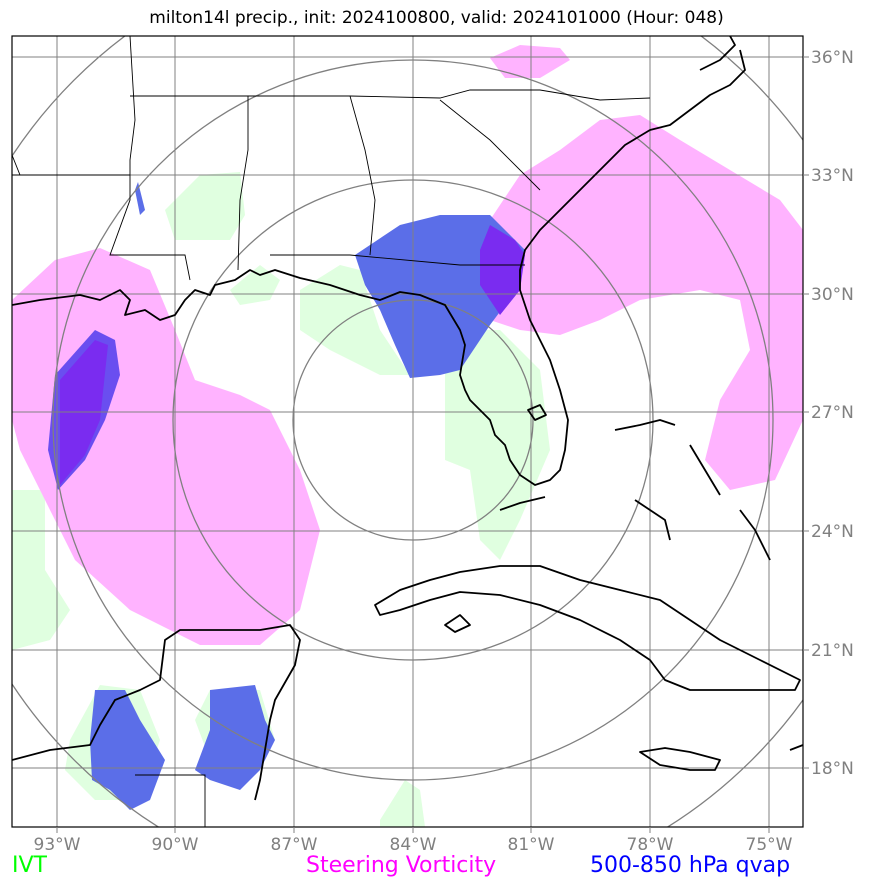 This screenshot has width=873, height=891. Describe the element at coordinates (680, 759) in the screenshot. I see `jamaica` at that location.